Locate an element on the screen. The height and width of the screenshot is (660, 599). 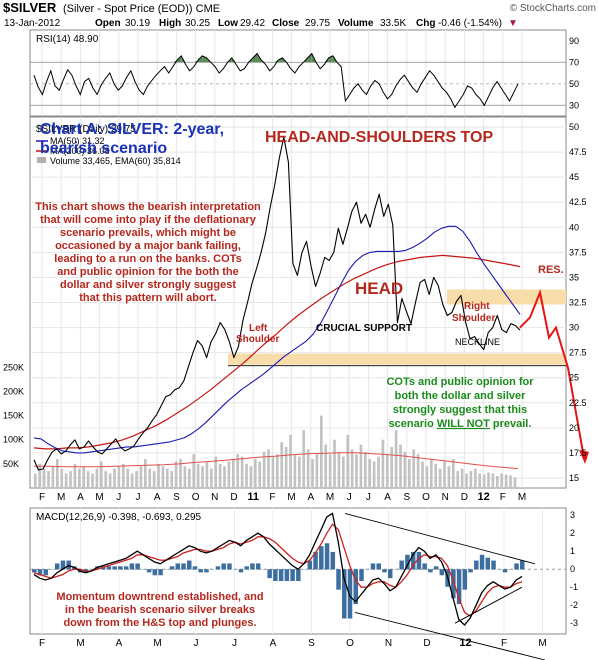
symbol: $SILVER is located at coordinates (30, 7).